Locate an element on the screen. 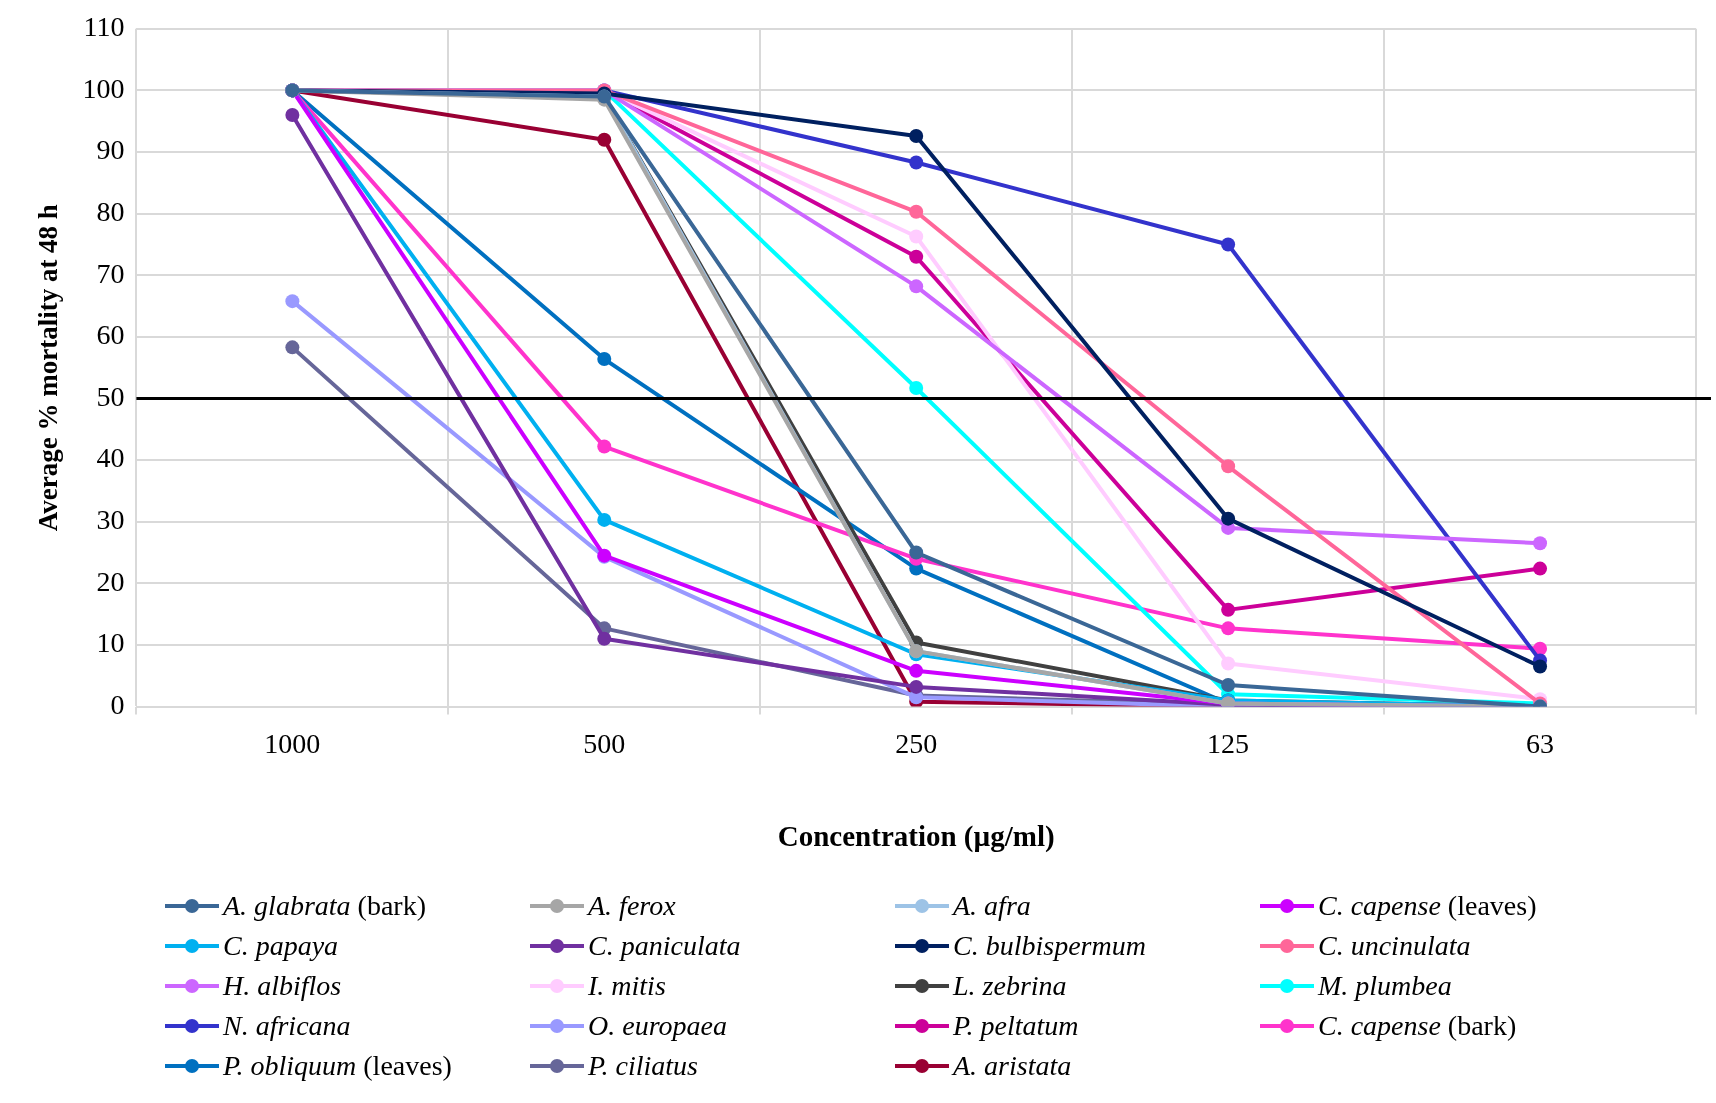 The height and width of the screenshot is (1103, 1716). legend-label: C. bulbispermum is located at coordinates (1049, 945).